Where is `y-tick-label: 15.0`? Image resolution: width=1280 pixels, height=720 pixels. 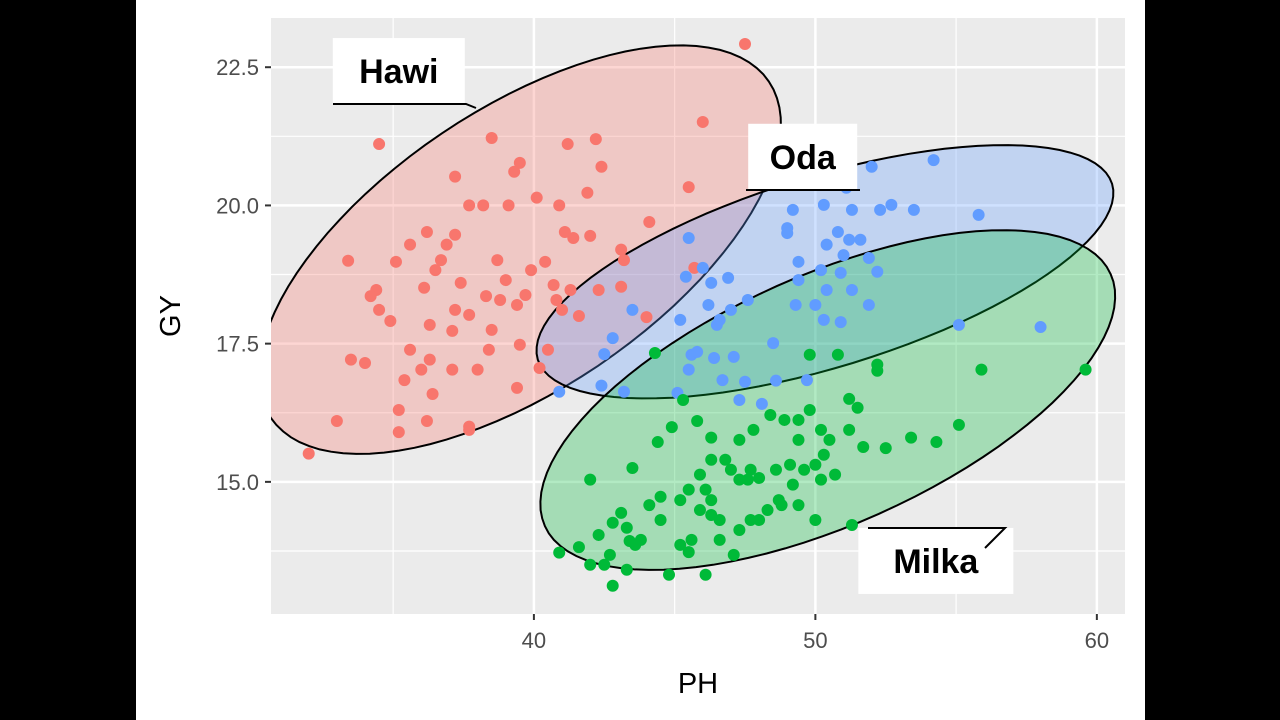
y-tick-label: 15.0 is located at coordinates (237, 482).